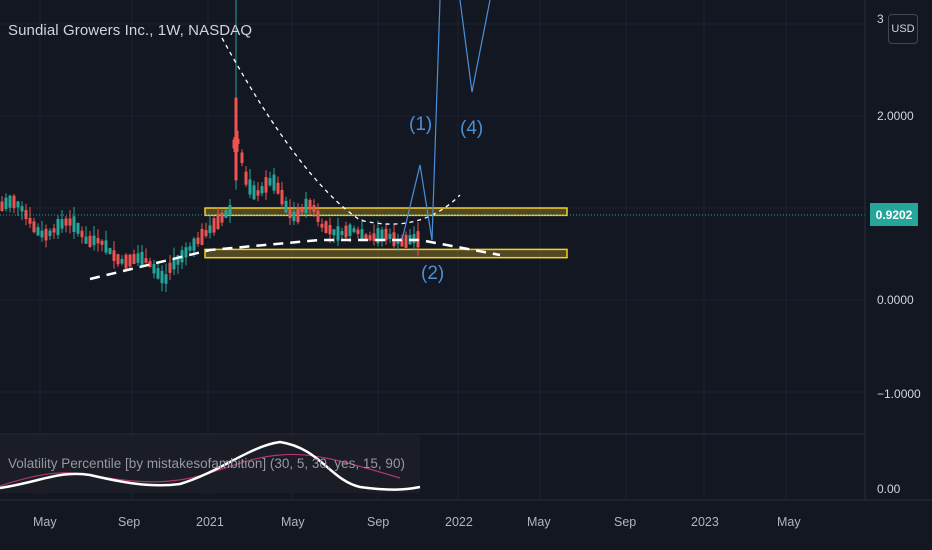  I want to click on wave-label-1: (1), so click(421, 124).